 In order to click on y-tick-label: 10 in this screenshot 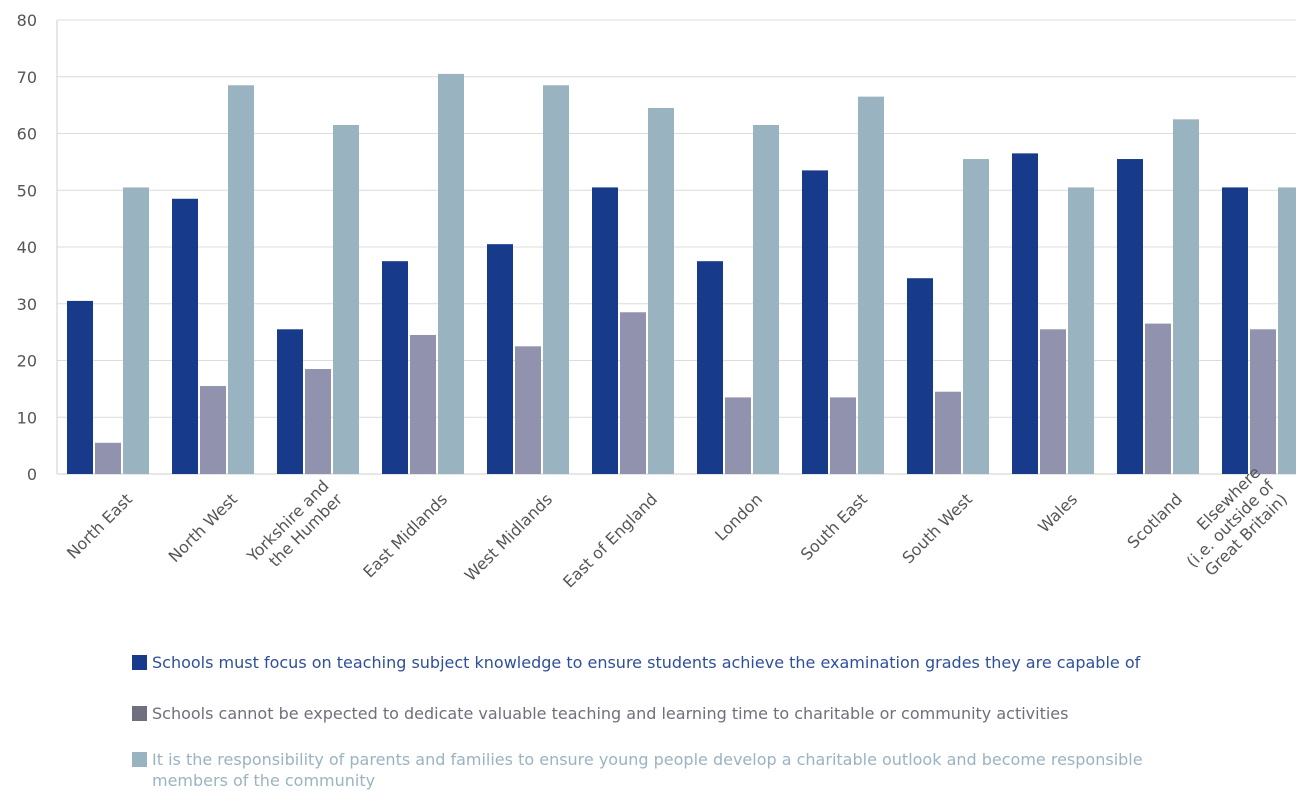, I will do `click(27, 417)`.